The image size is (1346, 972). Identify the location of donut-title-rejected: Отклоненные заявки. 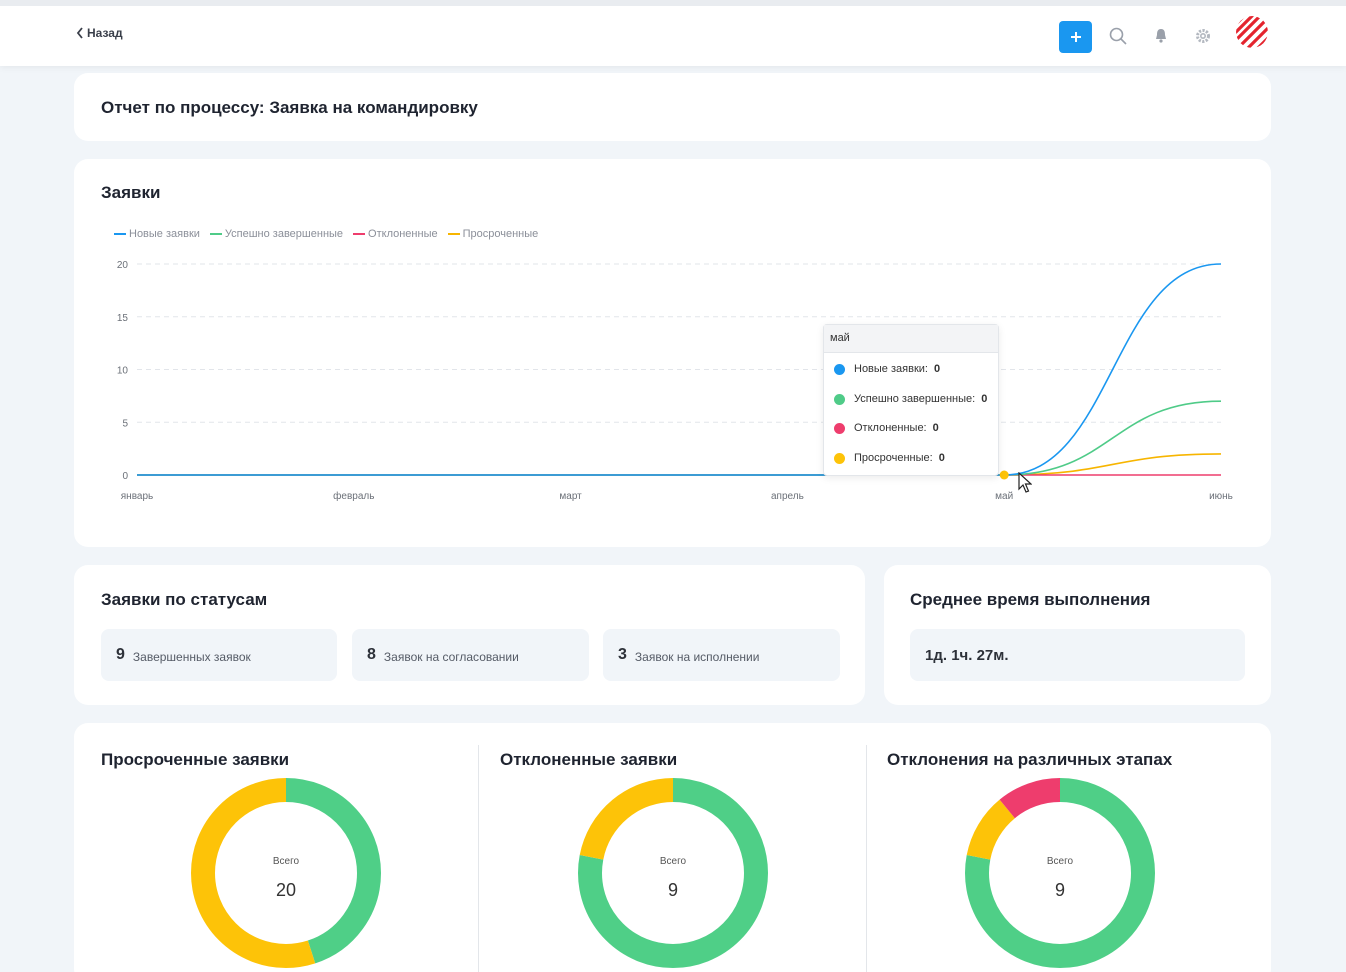
(589, 759).